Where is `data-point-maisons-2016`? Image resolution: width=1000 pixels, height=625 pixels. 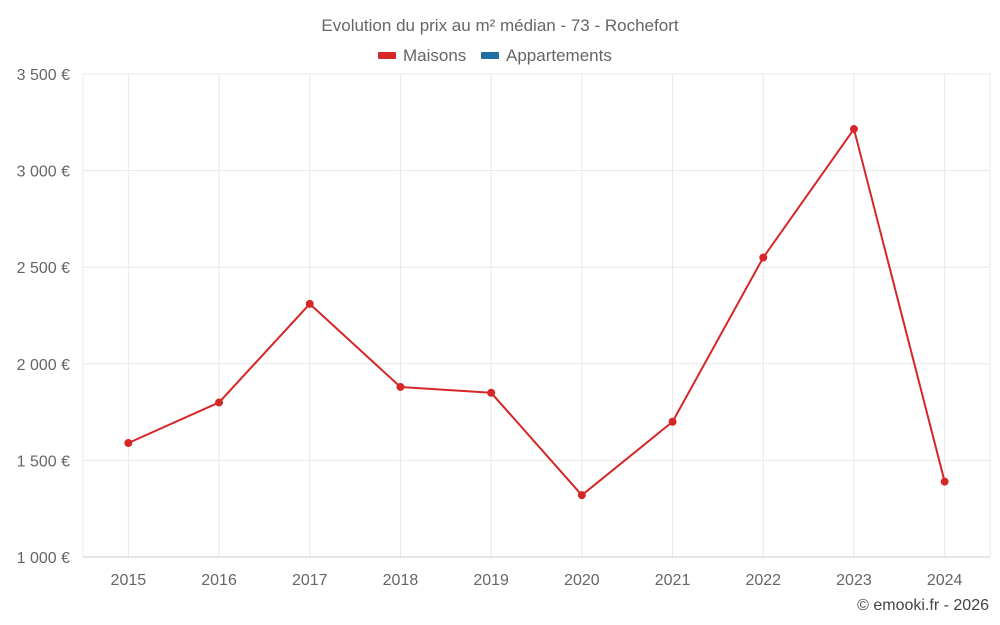 data-point-maisons-2016 is located at coordinates (219, 402).